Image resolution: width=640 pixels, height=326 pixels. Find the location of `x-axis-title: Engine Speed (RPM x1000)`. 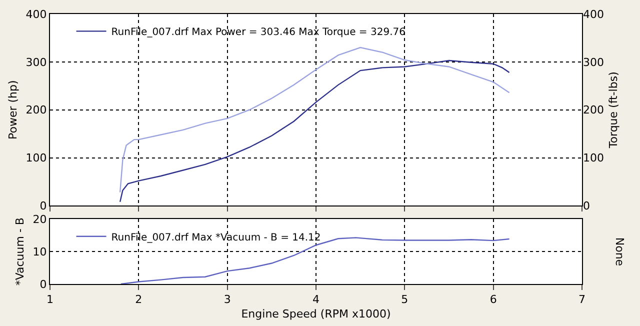

x-axis-title: Engine Speed (RPM x1000) is located at coordinates (316, 313).